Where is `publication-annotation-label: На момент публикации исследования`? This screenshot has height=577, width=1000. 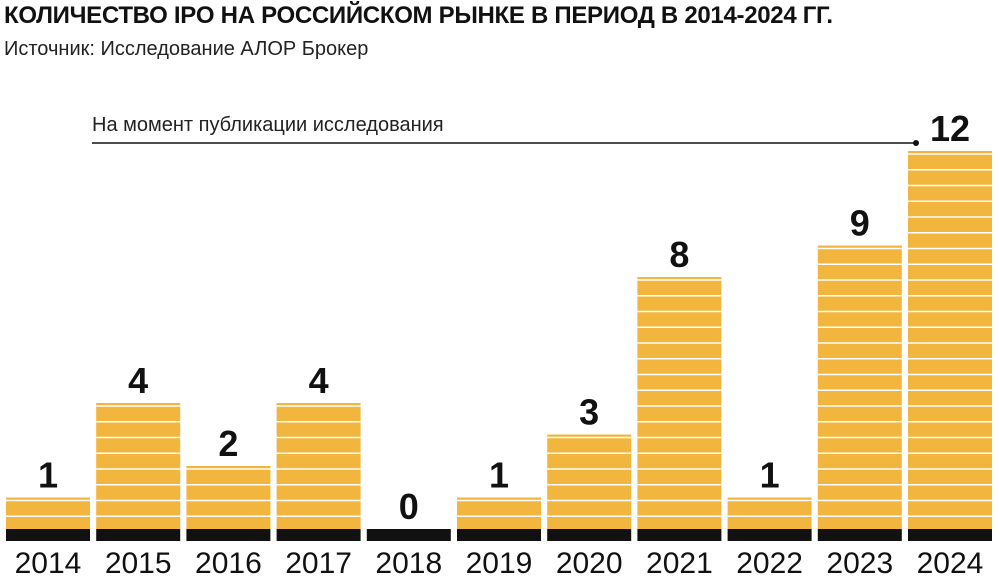 publication-annotation-label: На момент публикации исследования is located at coordinates (268, 125).